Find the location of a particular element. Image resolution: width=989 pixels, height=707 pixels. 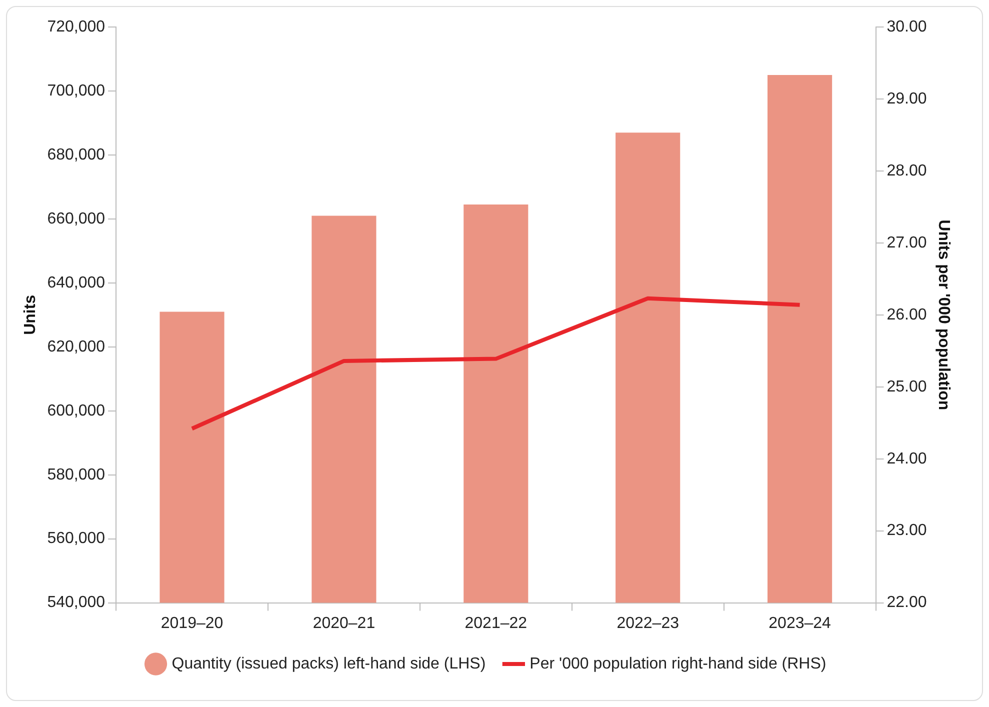

y-tick-label: 560,000 is located at coordinates (76, 539).